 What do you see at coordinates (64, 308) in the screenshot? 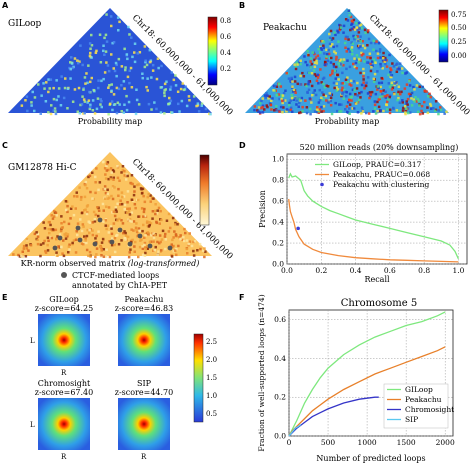
I see `apa-score: z-score=64.25` at bounding box center [64, 308].